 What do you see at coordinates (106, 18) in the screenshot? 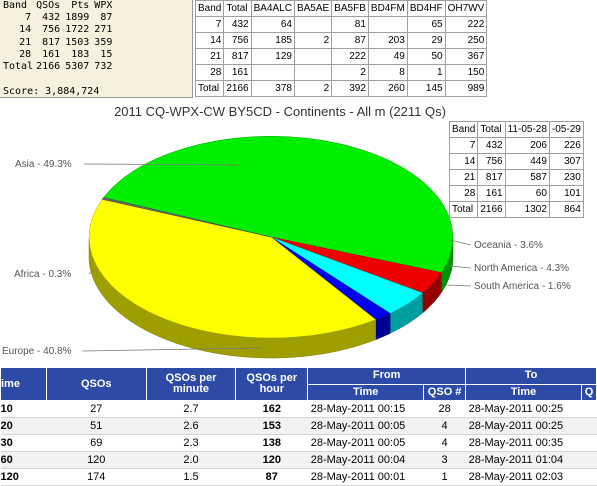
I see `score-cell: 87` at bounding box center [106, 18].